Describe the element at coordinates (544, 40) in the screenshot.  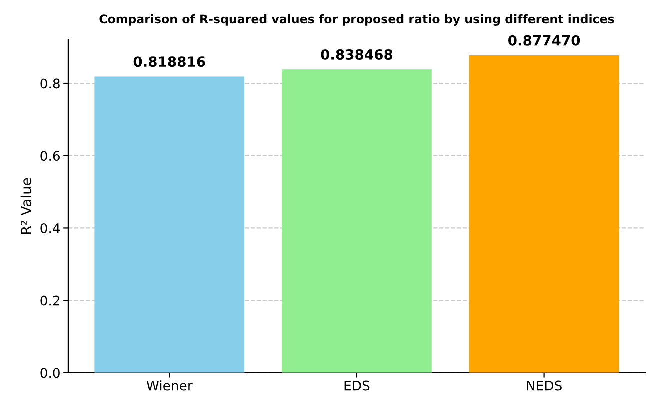
I see `data-label: 0.877470` at that location.